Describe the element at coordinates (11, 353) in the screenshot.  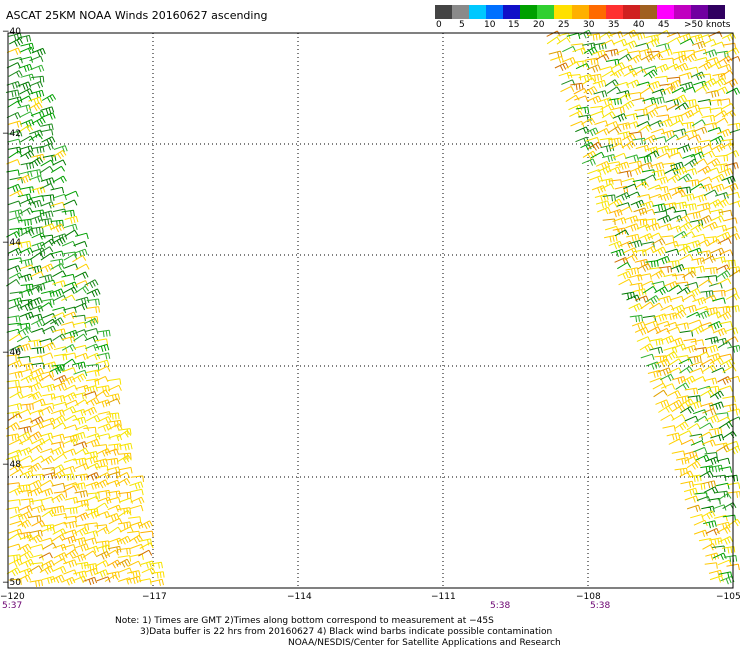
I see `y-tick-label: −46` at that location.